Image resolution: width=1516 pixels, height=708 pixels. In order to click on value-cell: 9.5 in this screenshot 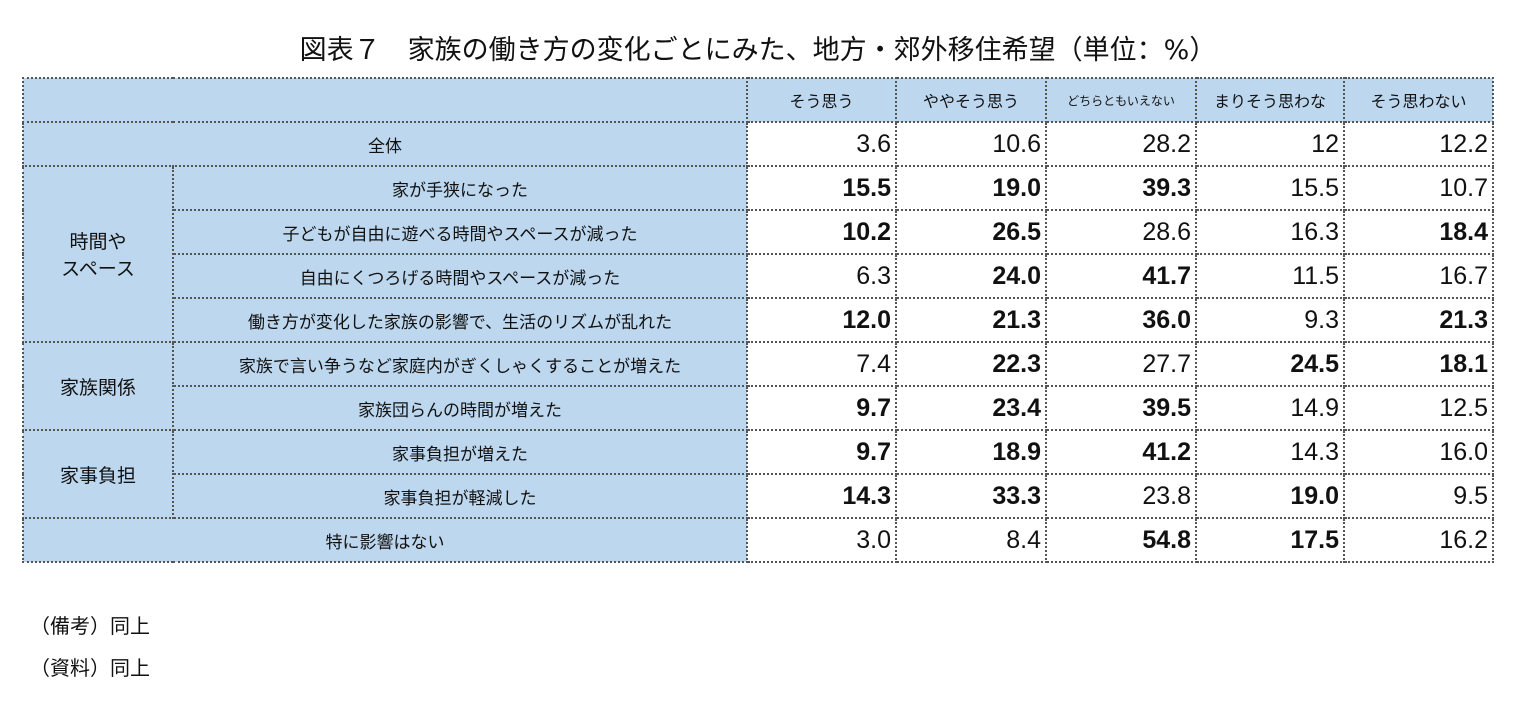, I will do `click(1418, 496)`.